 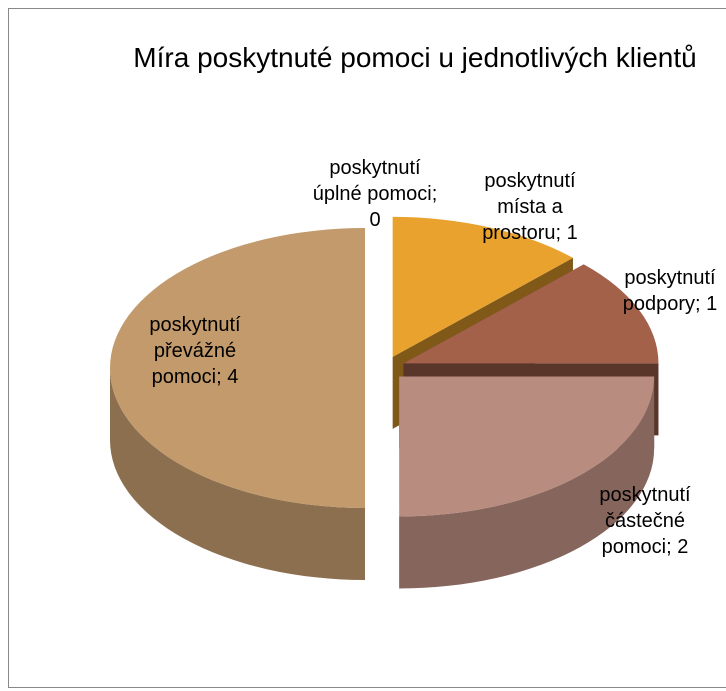 I want to click on data-label: poskytnutí částečné pomoci; 2, so click(x=645, y=521).